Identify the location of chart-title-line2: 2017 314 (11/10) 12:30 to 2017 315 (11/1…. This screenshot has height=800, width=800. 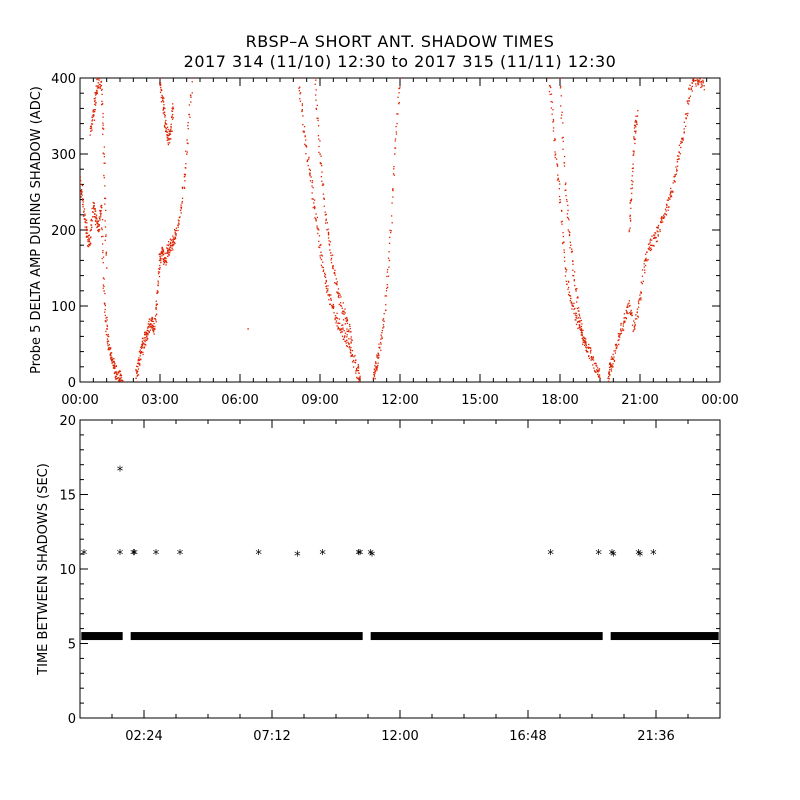
(400, 61).